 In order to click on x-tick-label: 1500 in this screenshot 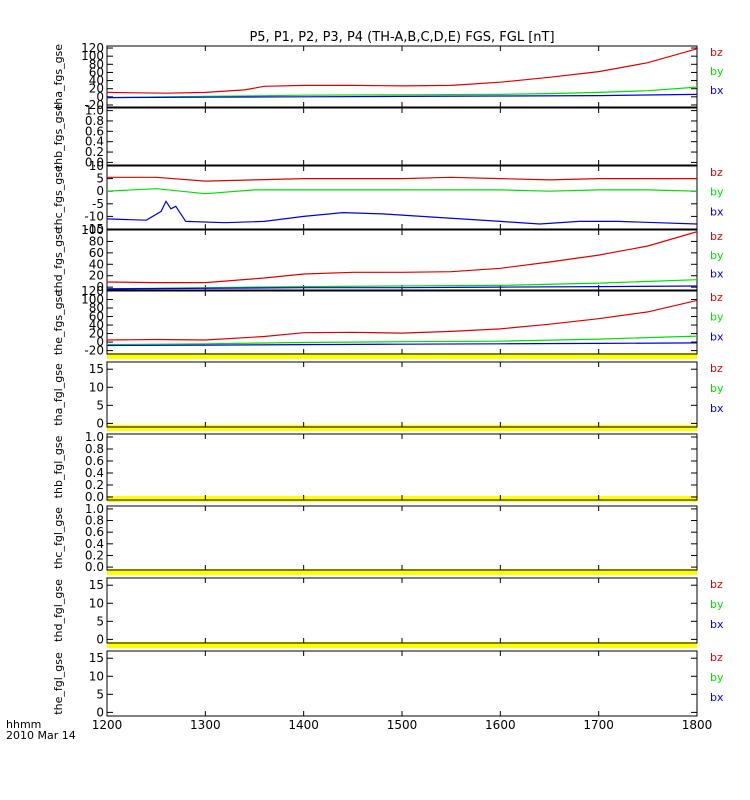, I will do `click(402, 725)`.